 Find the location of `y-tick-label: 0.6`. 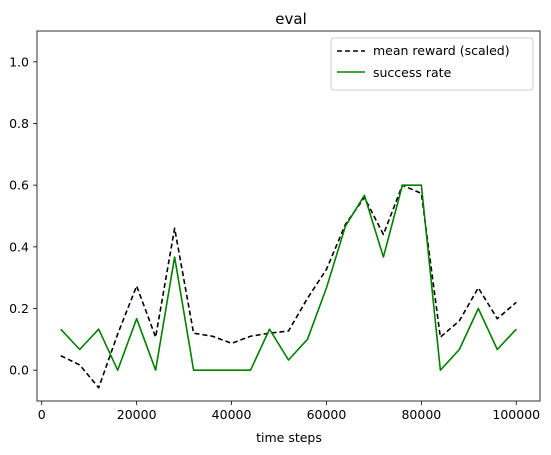

y-tick-label: 0.6 is located at coordinates (19, 185).